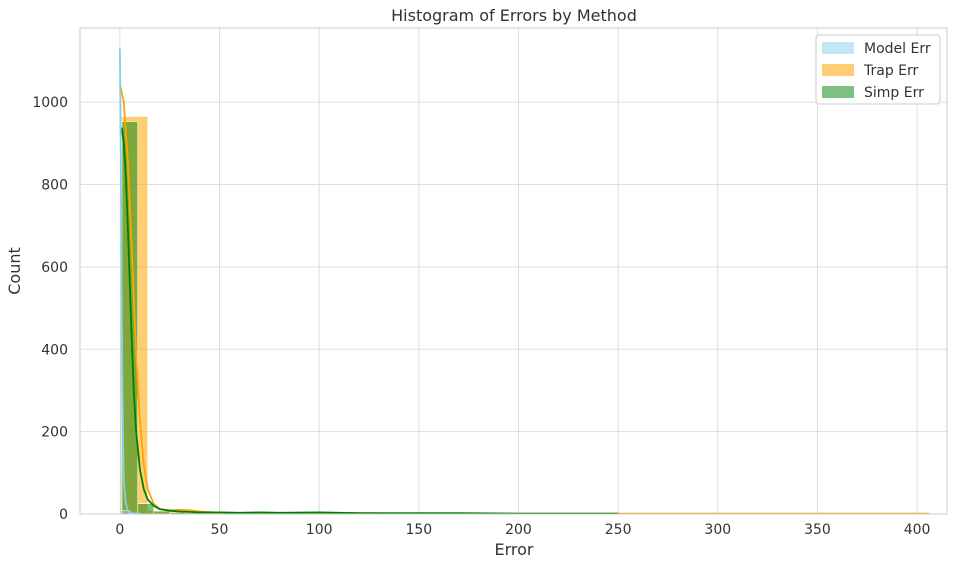 Image resolution: width=959 pixels, height=567 pixels. I want to click on y-tick-label: 600, so click(54, 268).